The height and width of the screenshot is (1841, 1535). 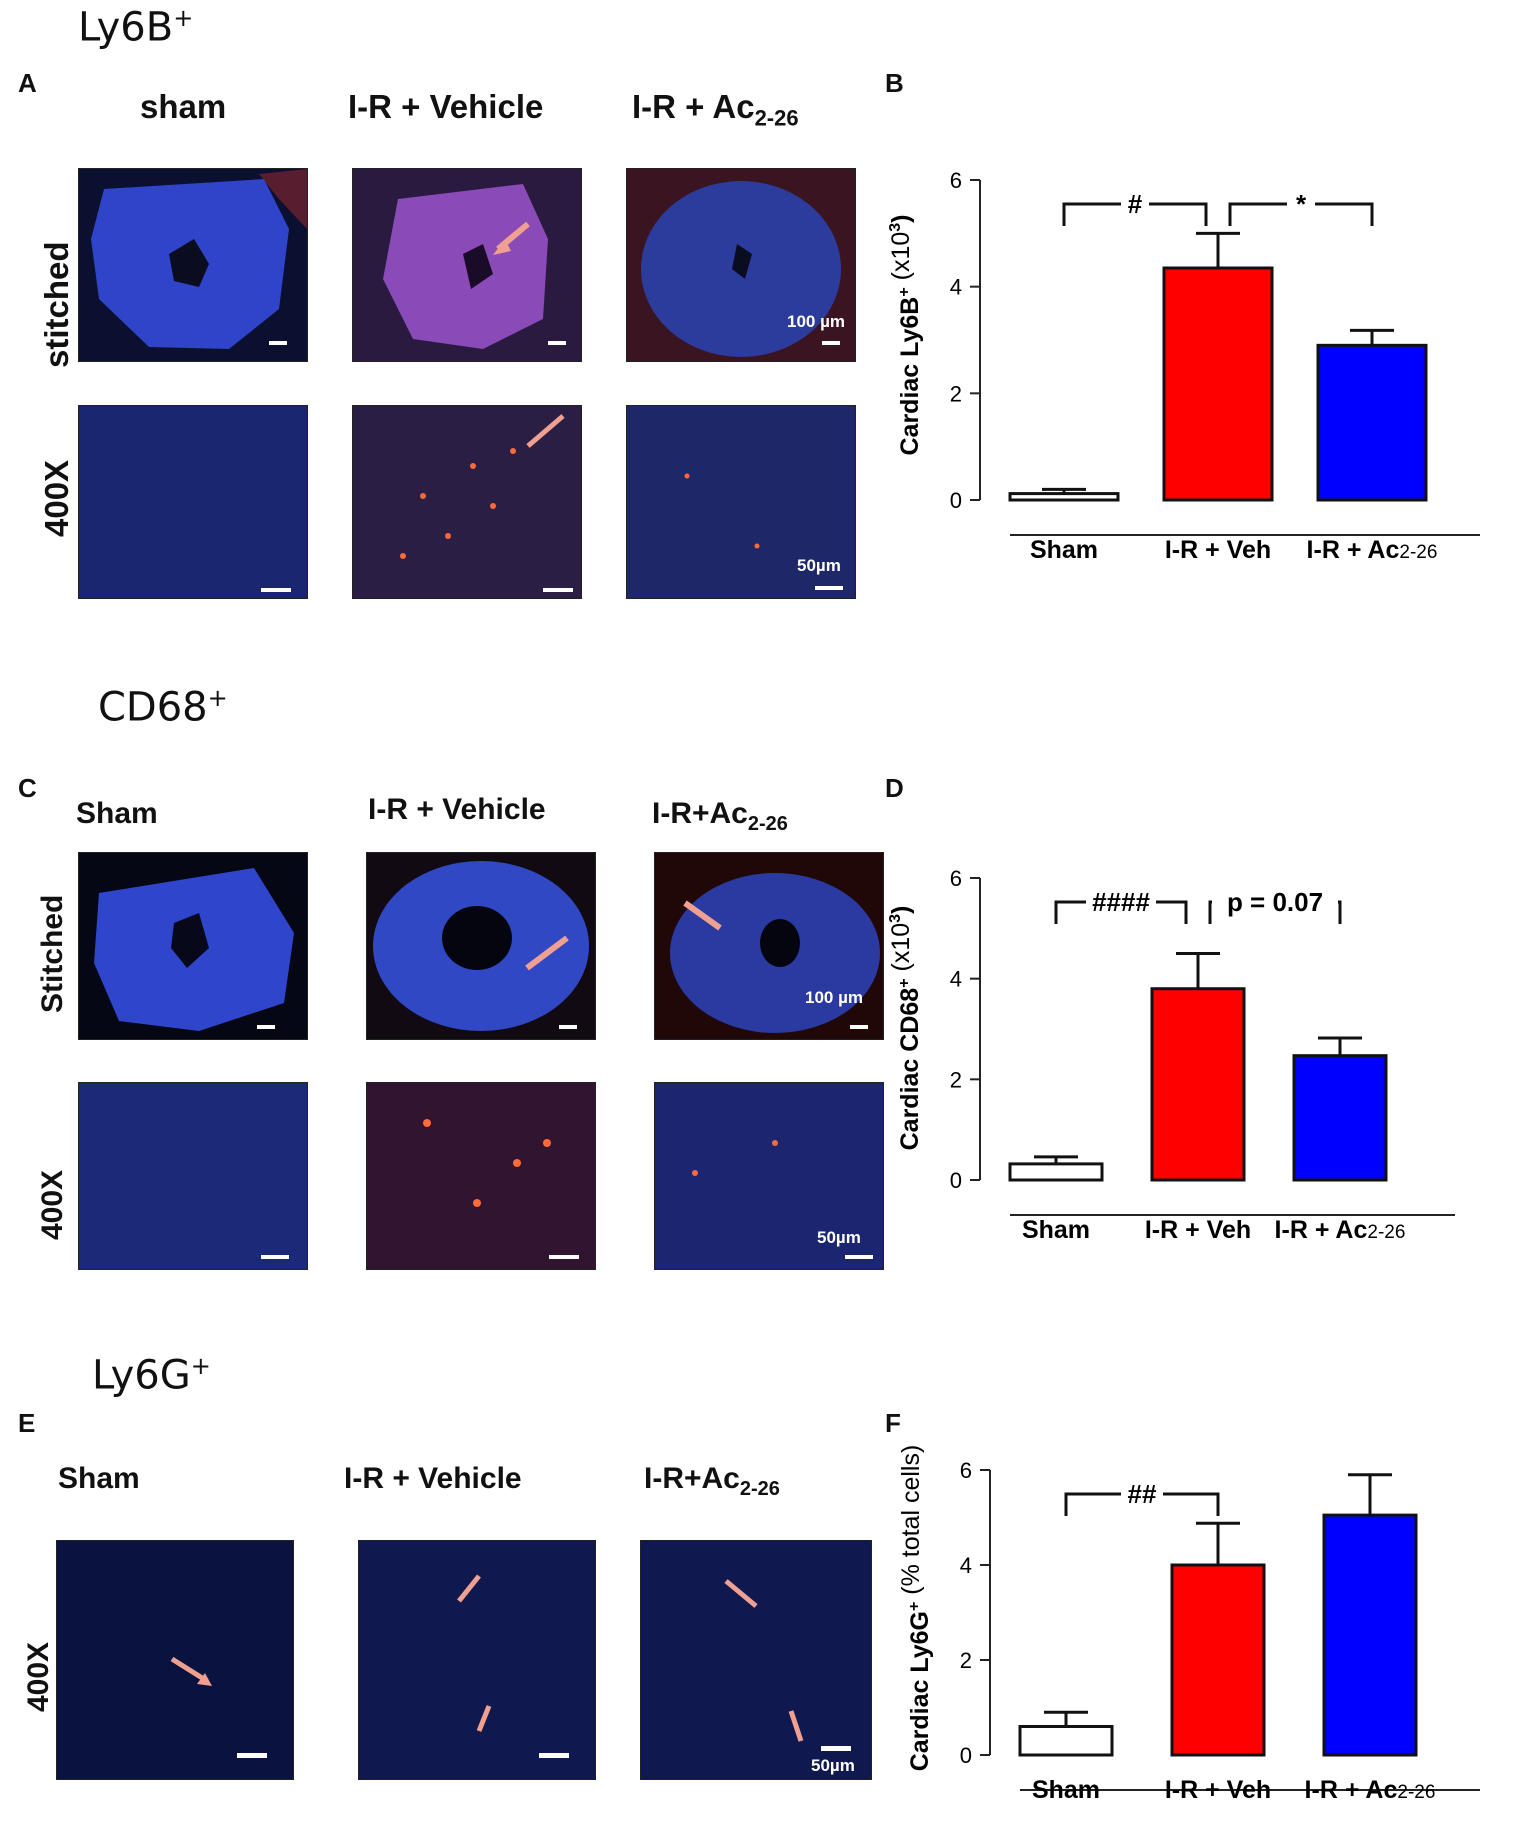 I want to click on section-title-cd68: CD68+, so click(x=163, y=707).